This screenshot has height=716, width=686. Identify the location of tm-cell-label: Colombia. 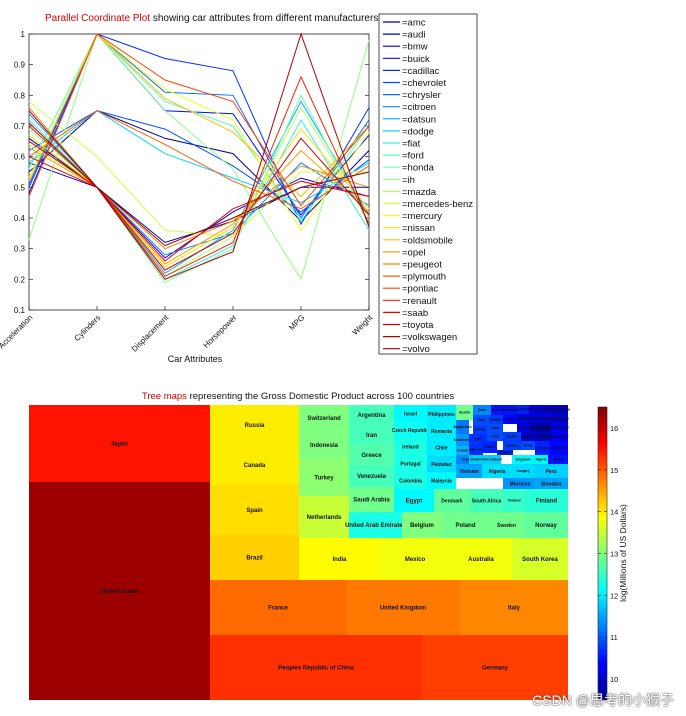
(410, 481).